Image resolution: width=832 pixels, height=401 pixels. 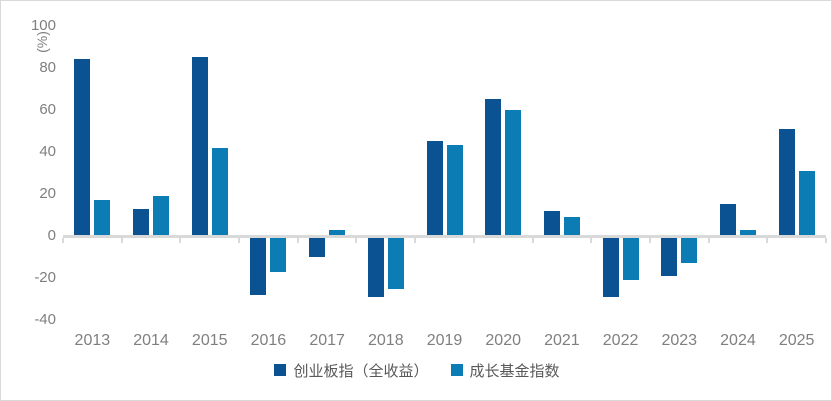 I want to click on y-tick-label: 100, so click(x=43, y=25).